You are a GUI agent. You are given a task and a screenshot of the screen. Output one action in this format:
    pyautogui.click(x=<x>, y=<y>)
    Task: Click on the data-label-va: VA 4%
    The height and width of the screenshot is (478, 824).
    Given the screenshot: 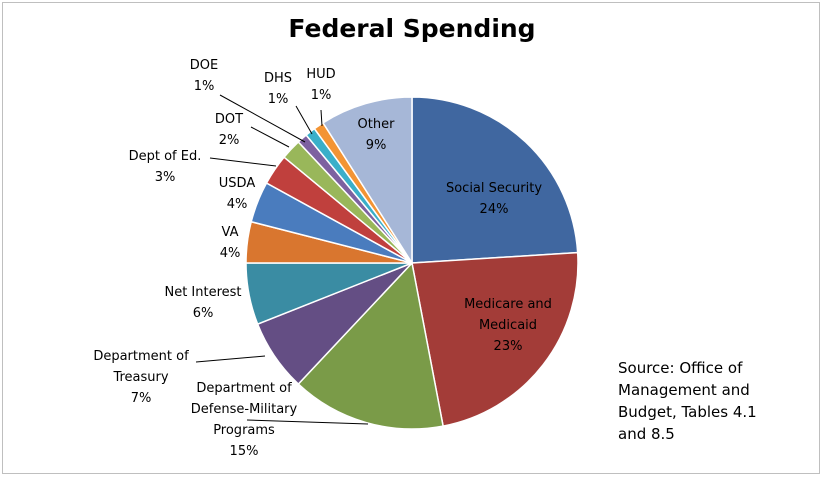 What is the action you would take?
    pyautogui.click(x=230, y=243)
    